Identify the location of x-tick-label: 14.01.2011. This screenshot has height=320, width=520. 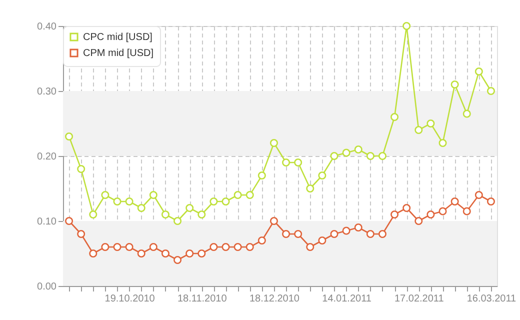
(347, 299).